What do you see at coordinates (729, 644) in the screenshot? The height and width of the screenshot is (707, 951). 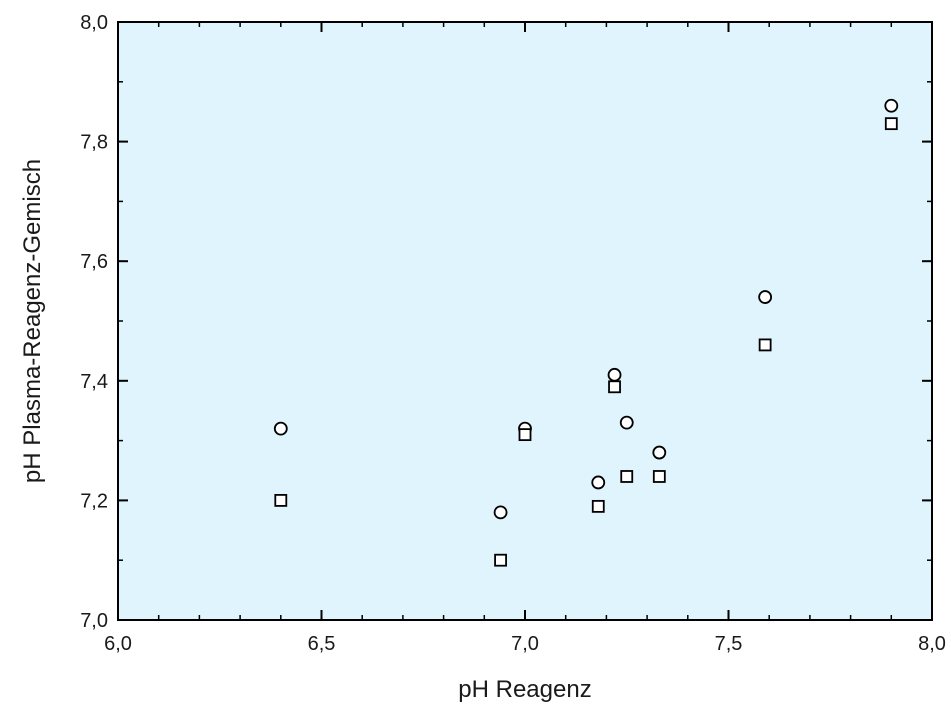 I see `x-tick-label: 7,5` at bounding box center [729, 644].